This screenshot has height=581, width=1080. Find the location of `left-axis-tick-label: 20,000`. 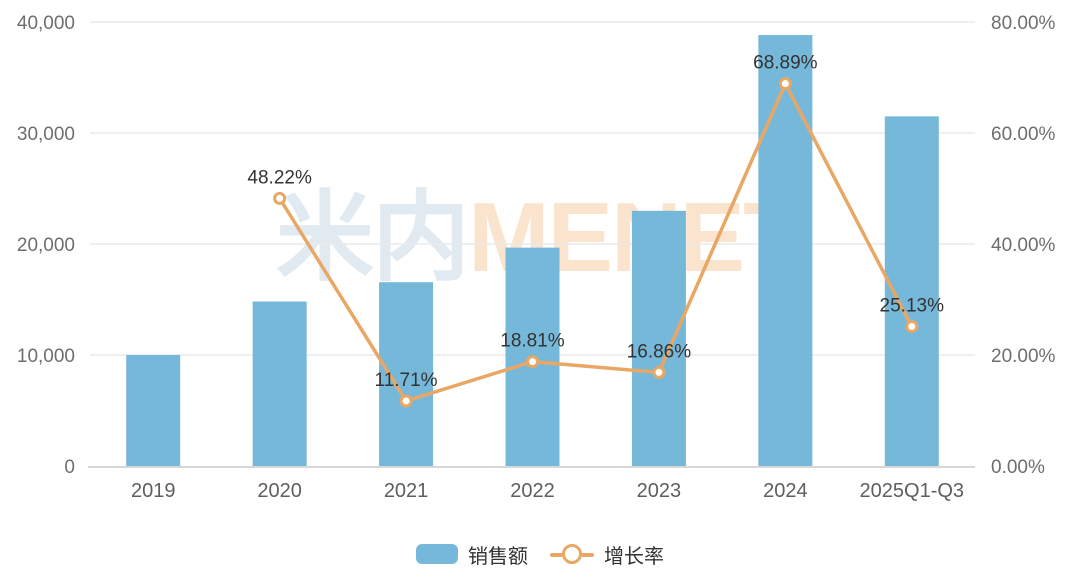

left-axis-tick-label: 20,000 is located at coordinates (46, 245).